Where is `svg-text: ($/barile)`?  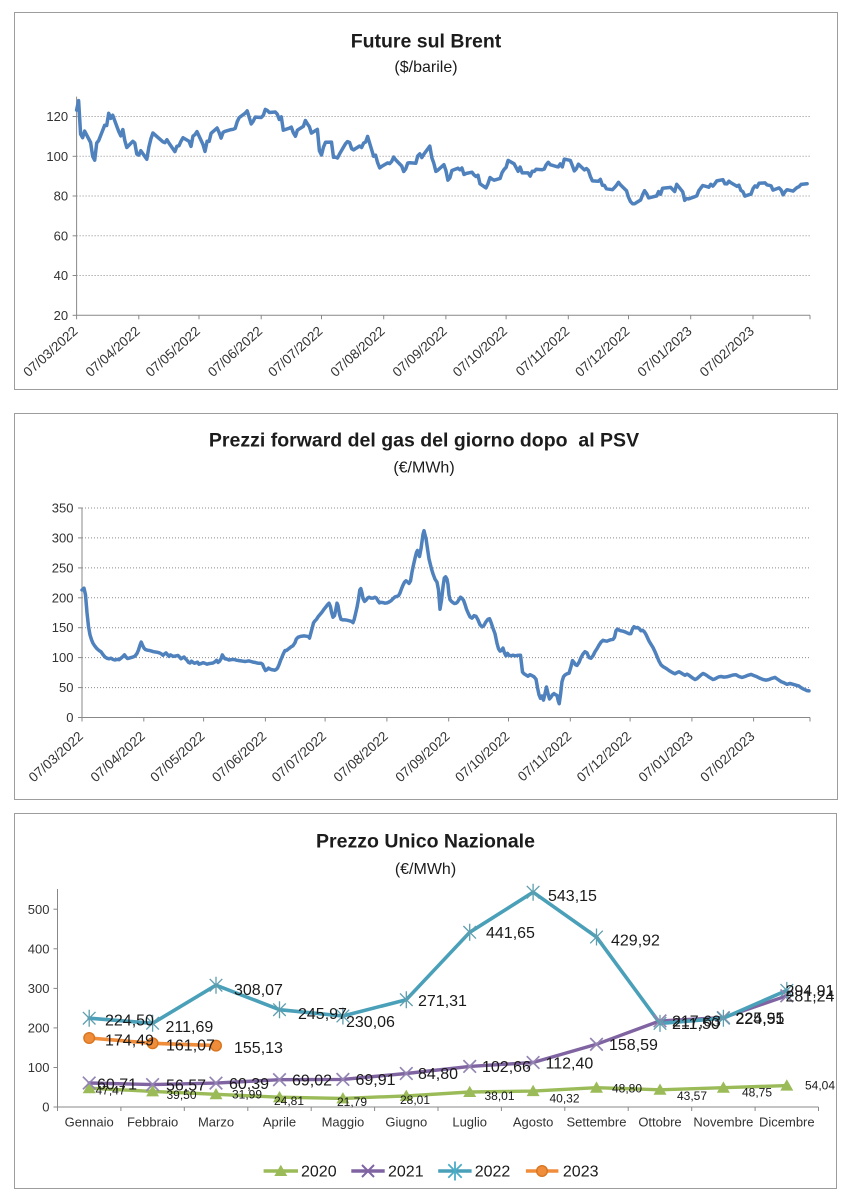 svg-text: ($/barile) is located at coordinates (425, 67).